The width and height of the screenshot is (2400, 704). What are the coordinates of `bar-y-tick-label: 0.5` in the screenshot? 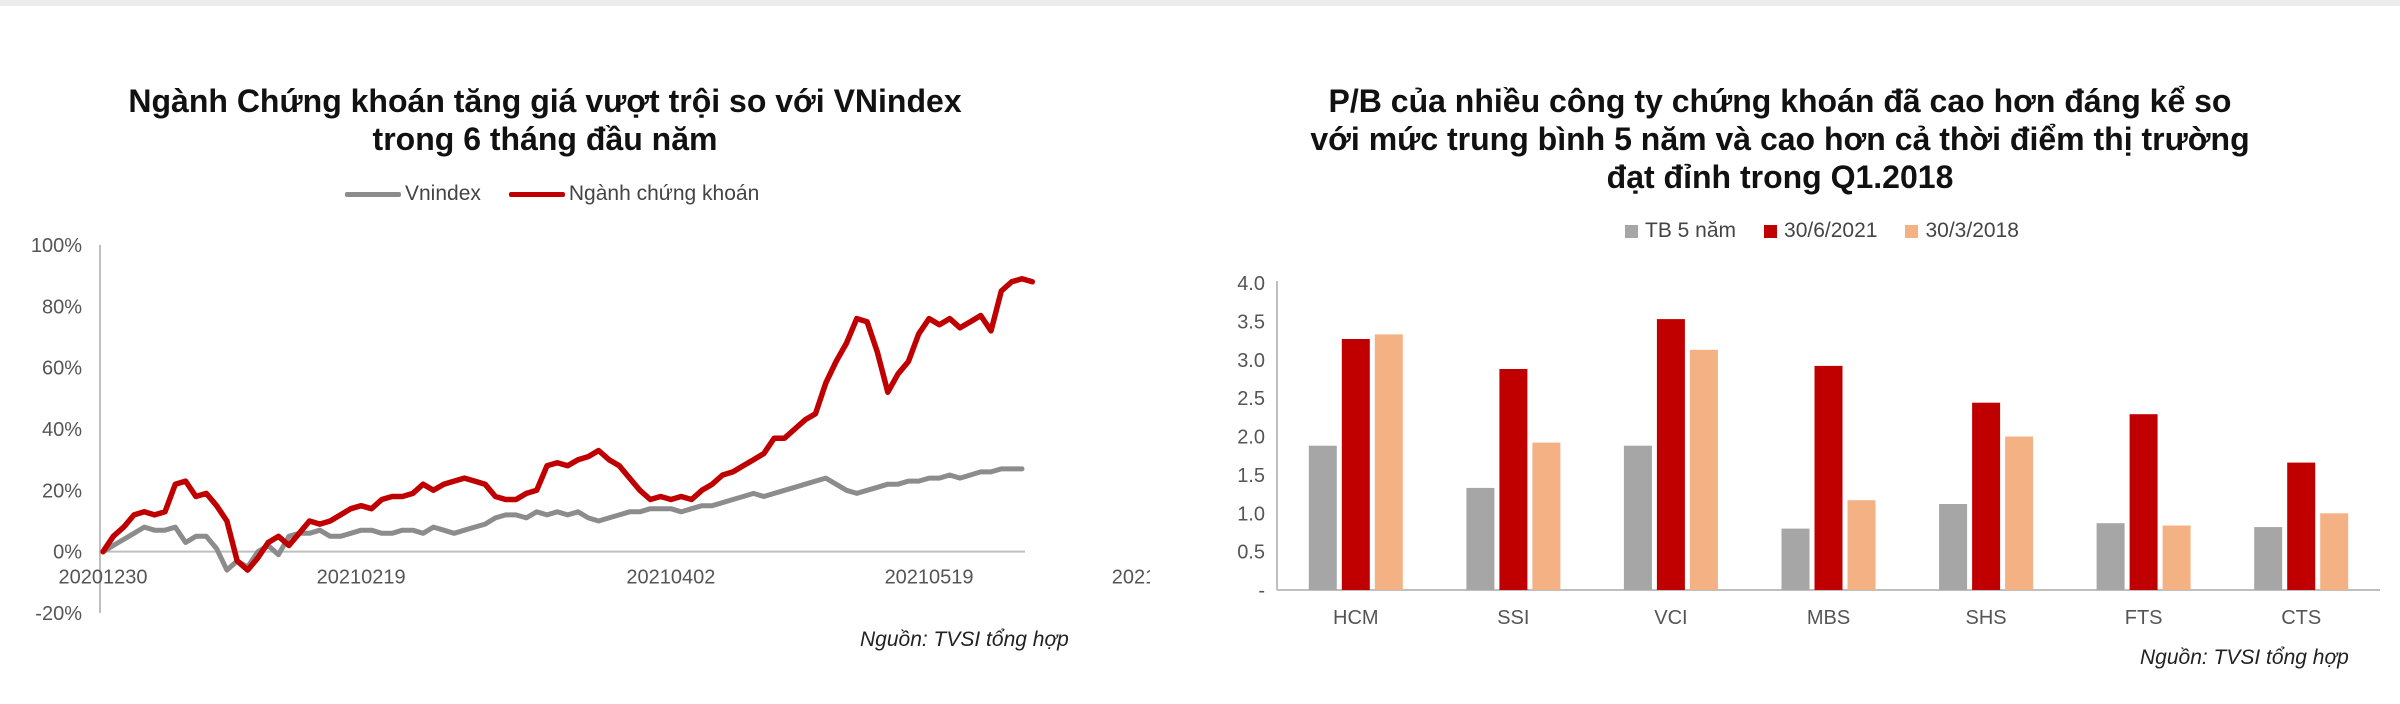 It's located at (1251, 553).